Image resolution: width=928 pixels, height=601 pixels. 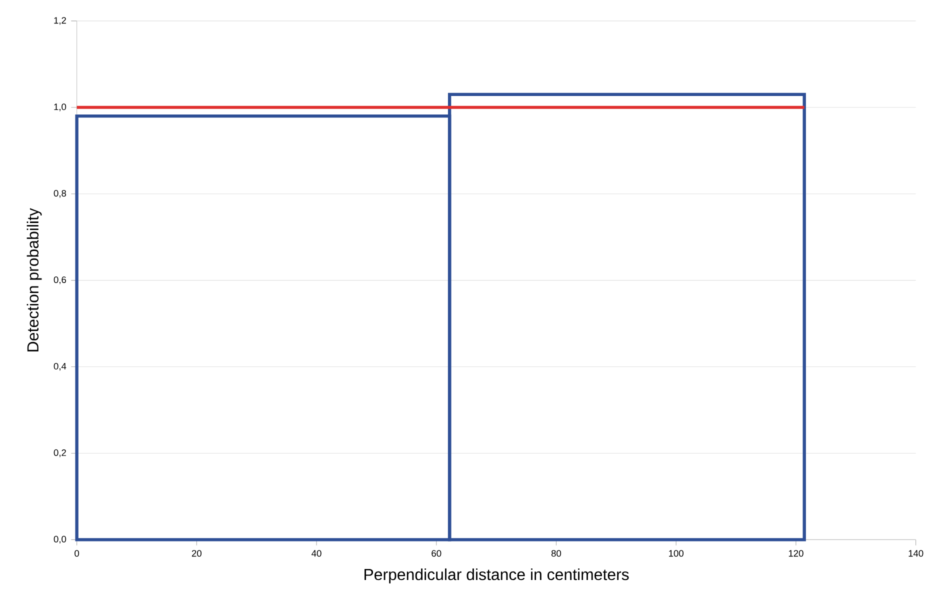 What do you see at coordinates (796, 553) in the screenshot?
I see `x-tick-label: 120` at bounding box center [796, 553].